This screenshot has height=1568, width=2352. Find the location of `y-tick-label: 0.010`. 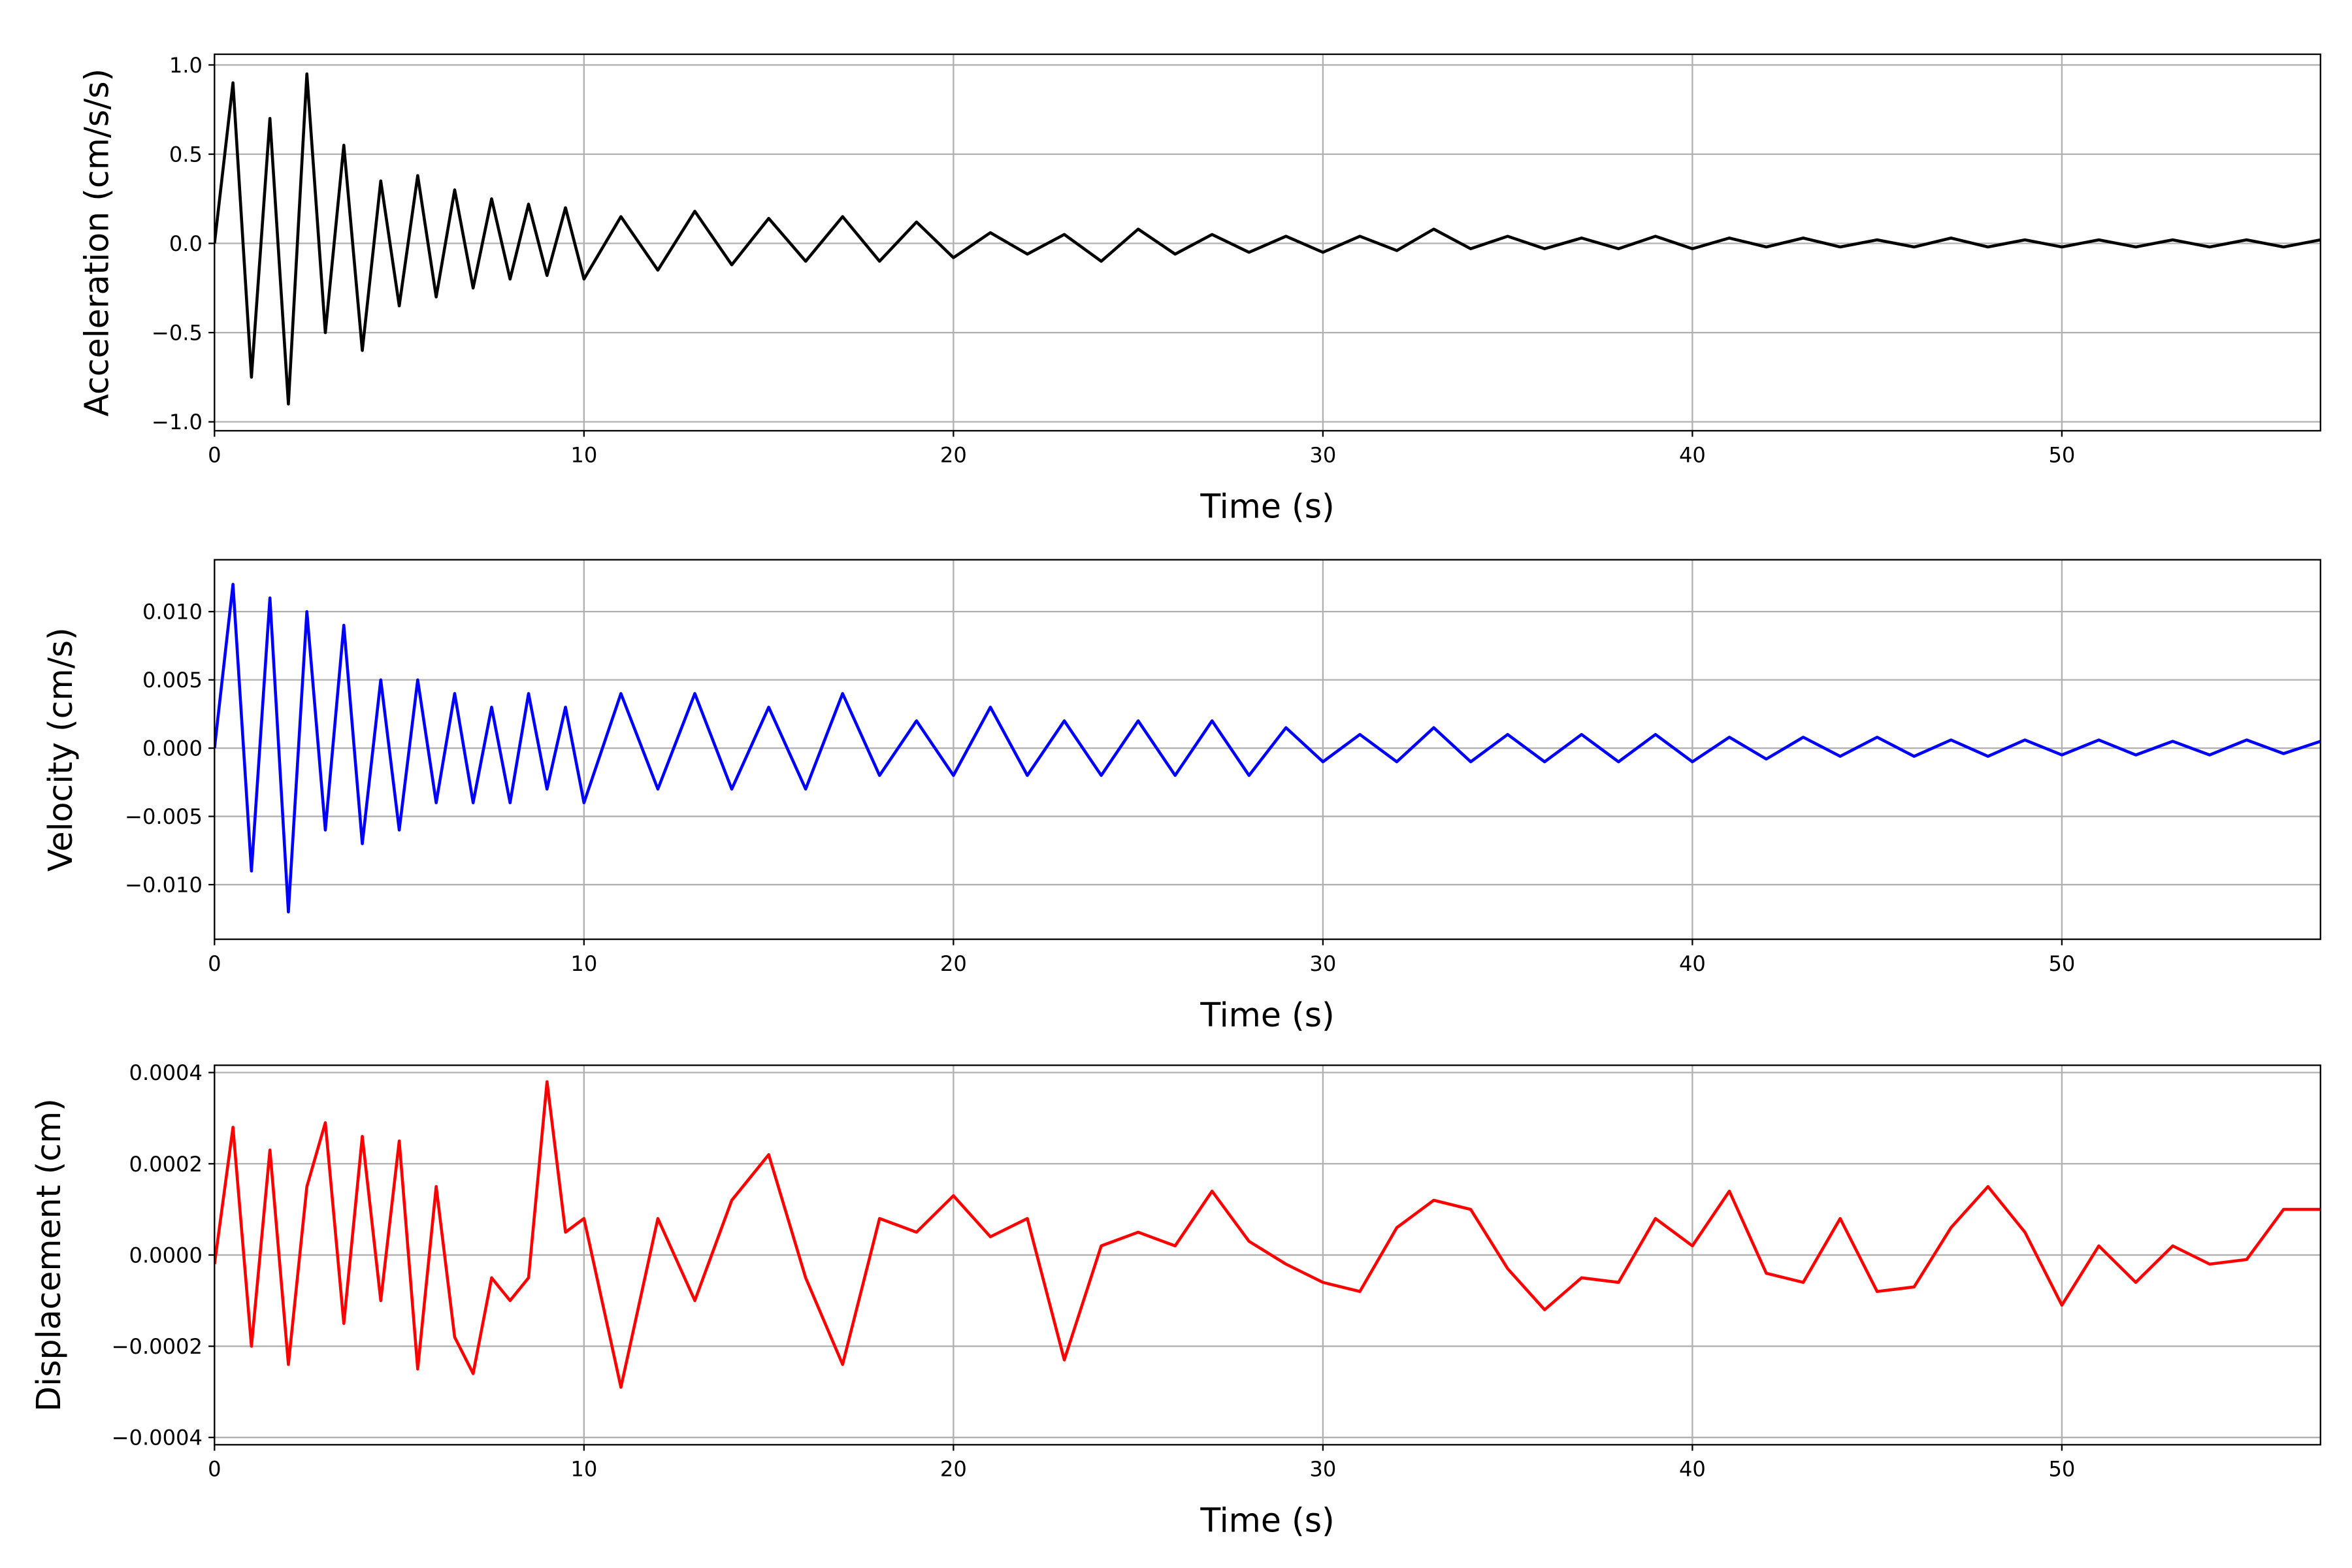

y-tick-label: 0.010 is located at coordinates (172, 612).